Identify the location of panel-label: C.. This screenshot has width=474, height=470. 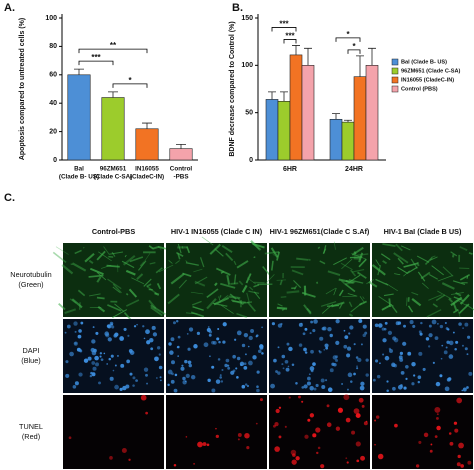
(9, 198).